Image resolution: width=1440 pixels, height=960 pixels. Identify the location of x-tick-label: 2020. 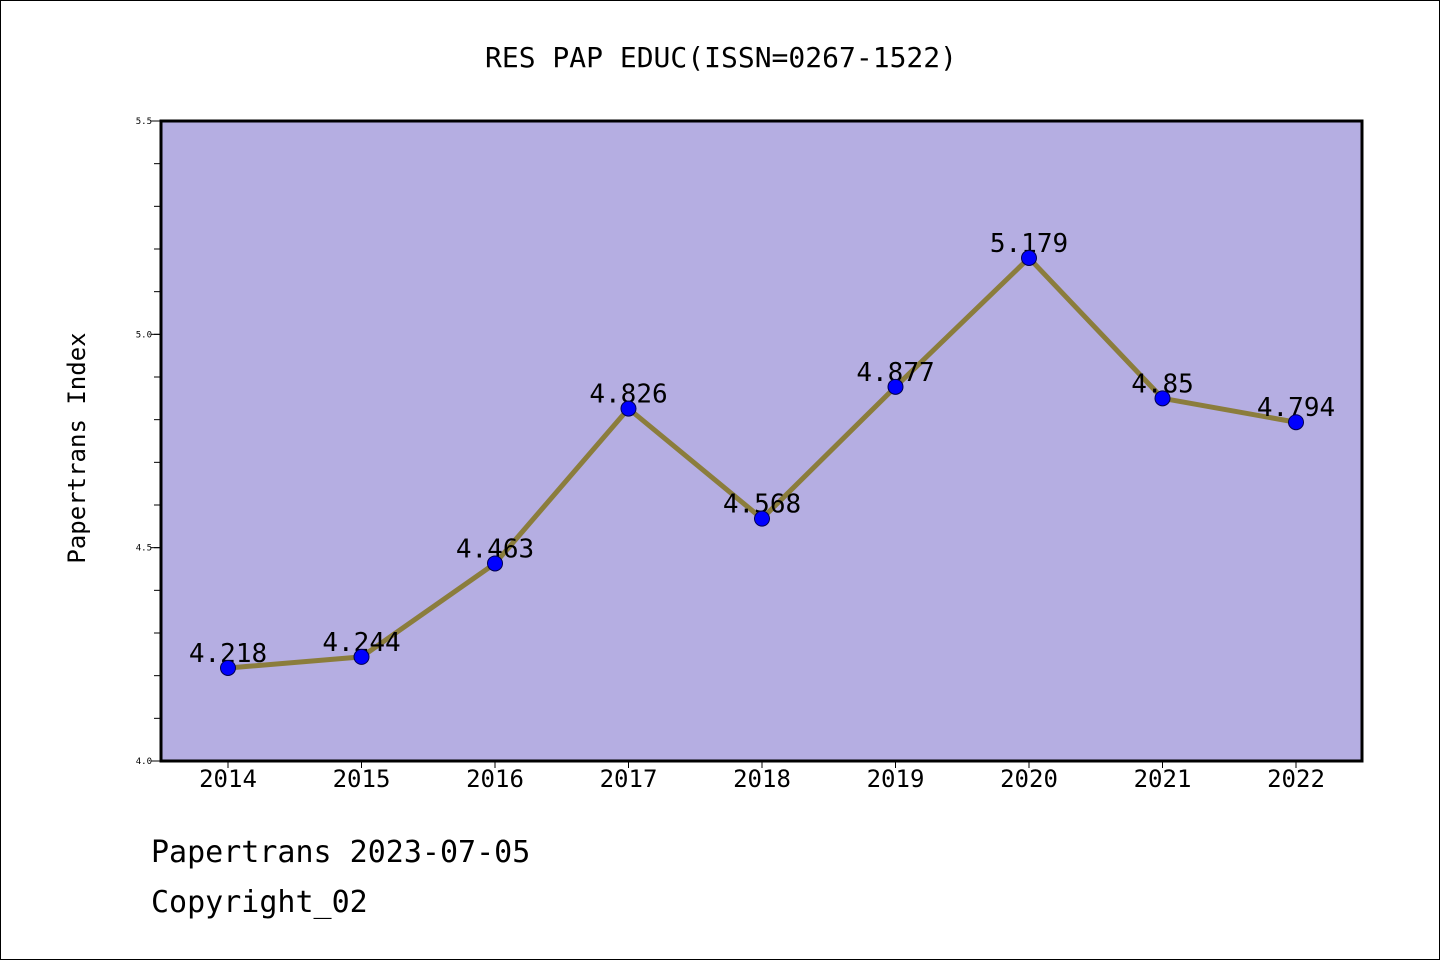
(1029, 779).